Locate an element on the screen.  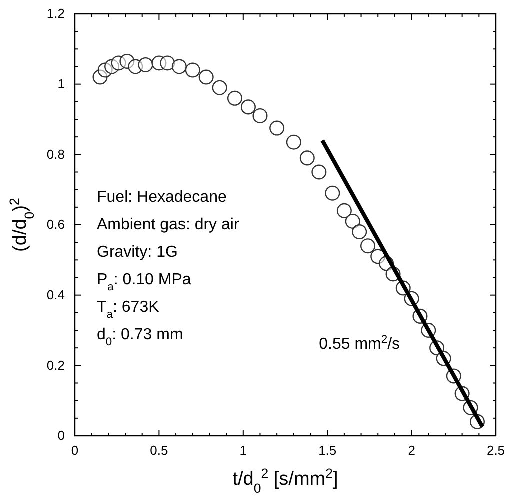
annotation: Fuel: Hexadecane is located at coordinates (162, 197).